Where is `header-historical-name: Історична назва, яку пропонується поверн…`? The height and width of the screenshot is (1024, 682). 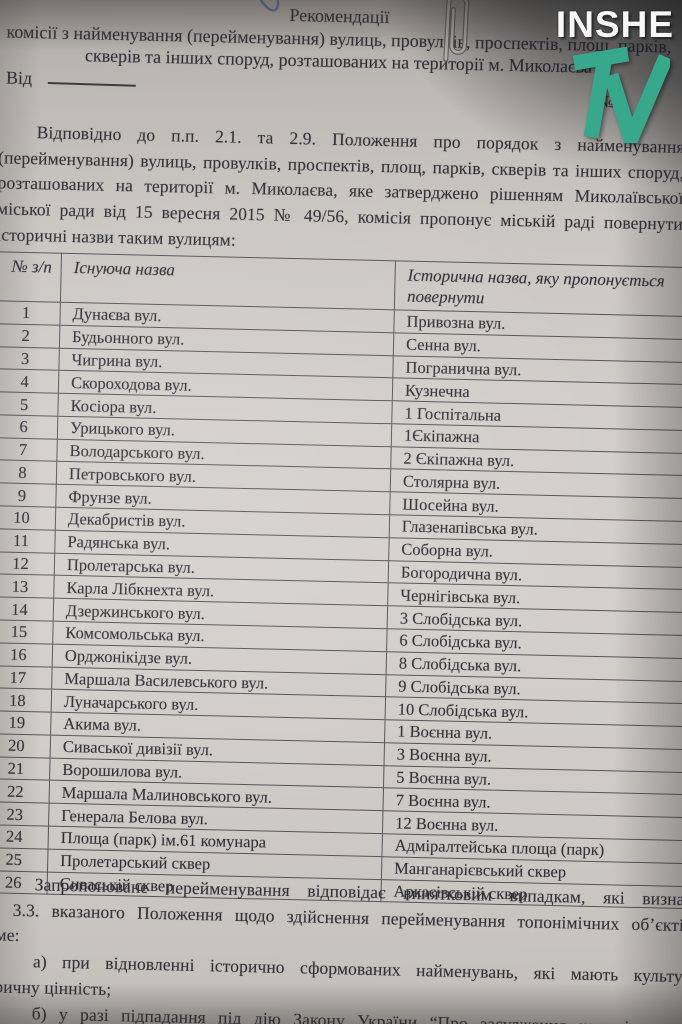 header-historical-name: Історична назва, яку пропонується поверн… is located at coordinates (538, 288).